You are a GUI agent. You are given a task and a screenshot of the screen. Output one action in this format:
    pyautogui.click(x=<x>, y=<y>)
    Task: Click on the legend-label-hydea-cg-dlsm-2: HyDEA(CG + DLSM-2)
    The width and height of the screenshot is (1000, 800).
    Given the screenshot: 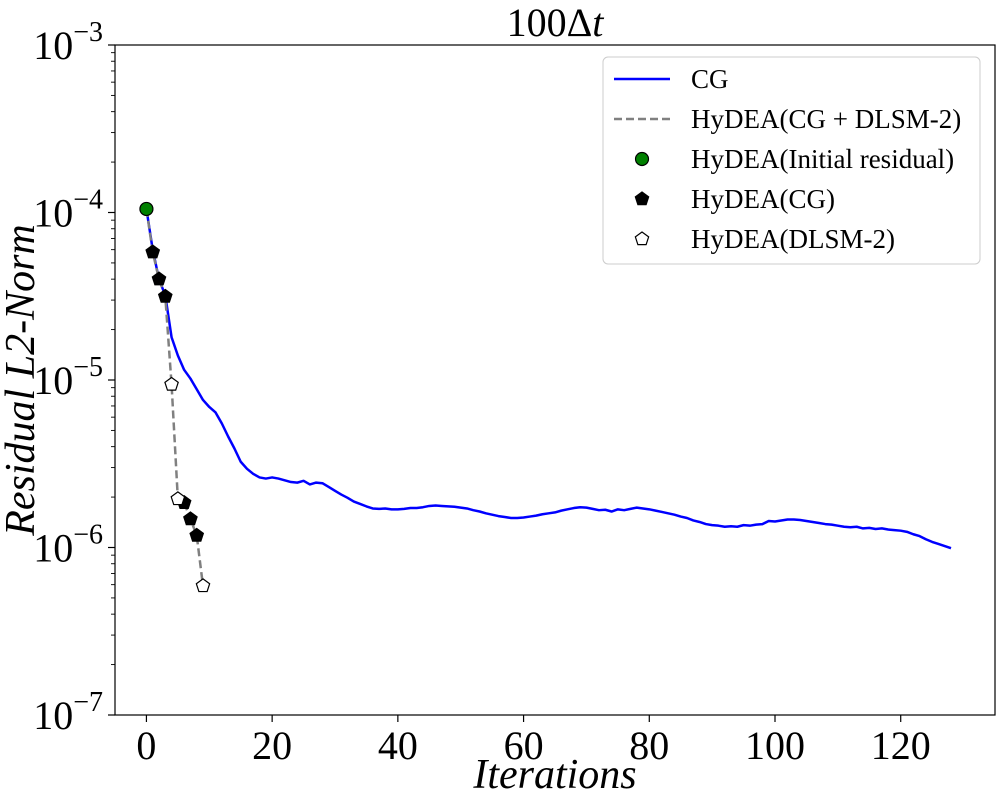 What is the action you would take?
    pyautogui.click(x=826, y=119)
    